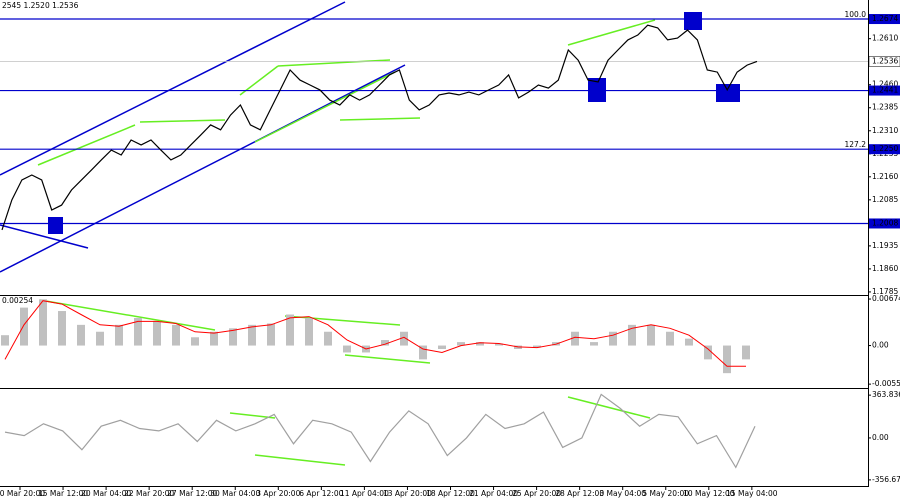 The width and height of the screenshot is (900, 500). Describe the element at coordinates (22, 493) in the screenshot. I see `x-tick-label: 10 Mar 20:00` at that location.